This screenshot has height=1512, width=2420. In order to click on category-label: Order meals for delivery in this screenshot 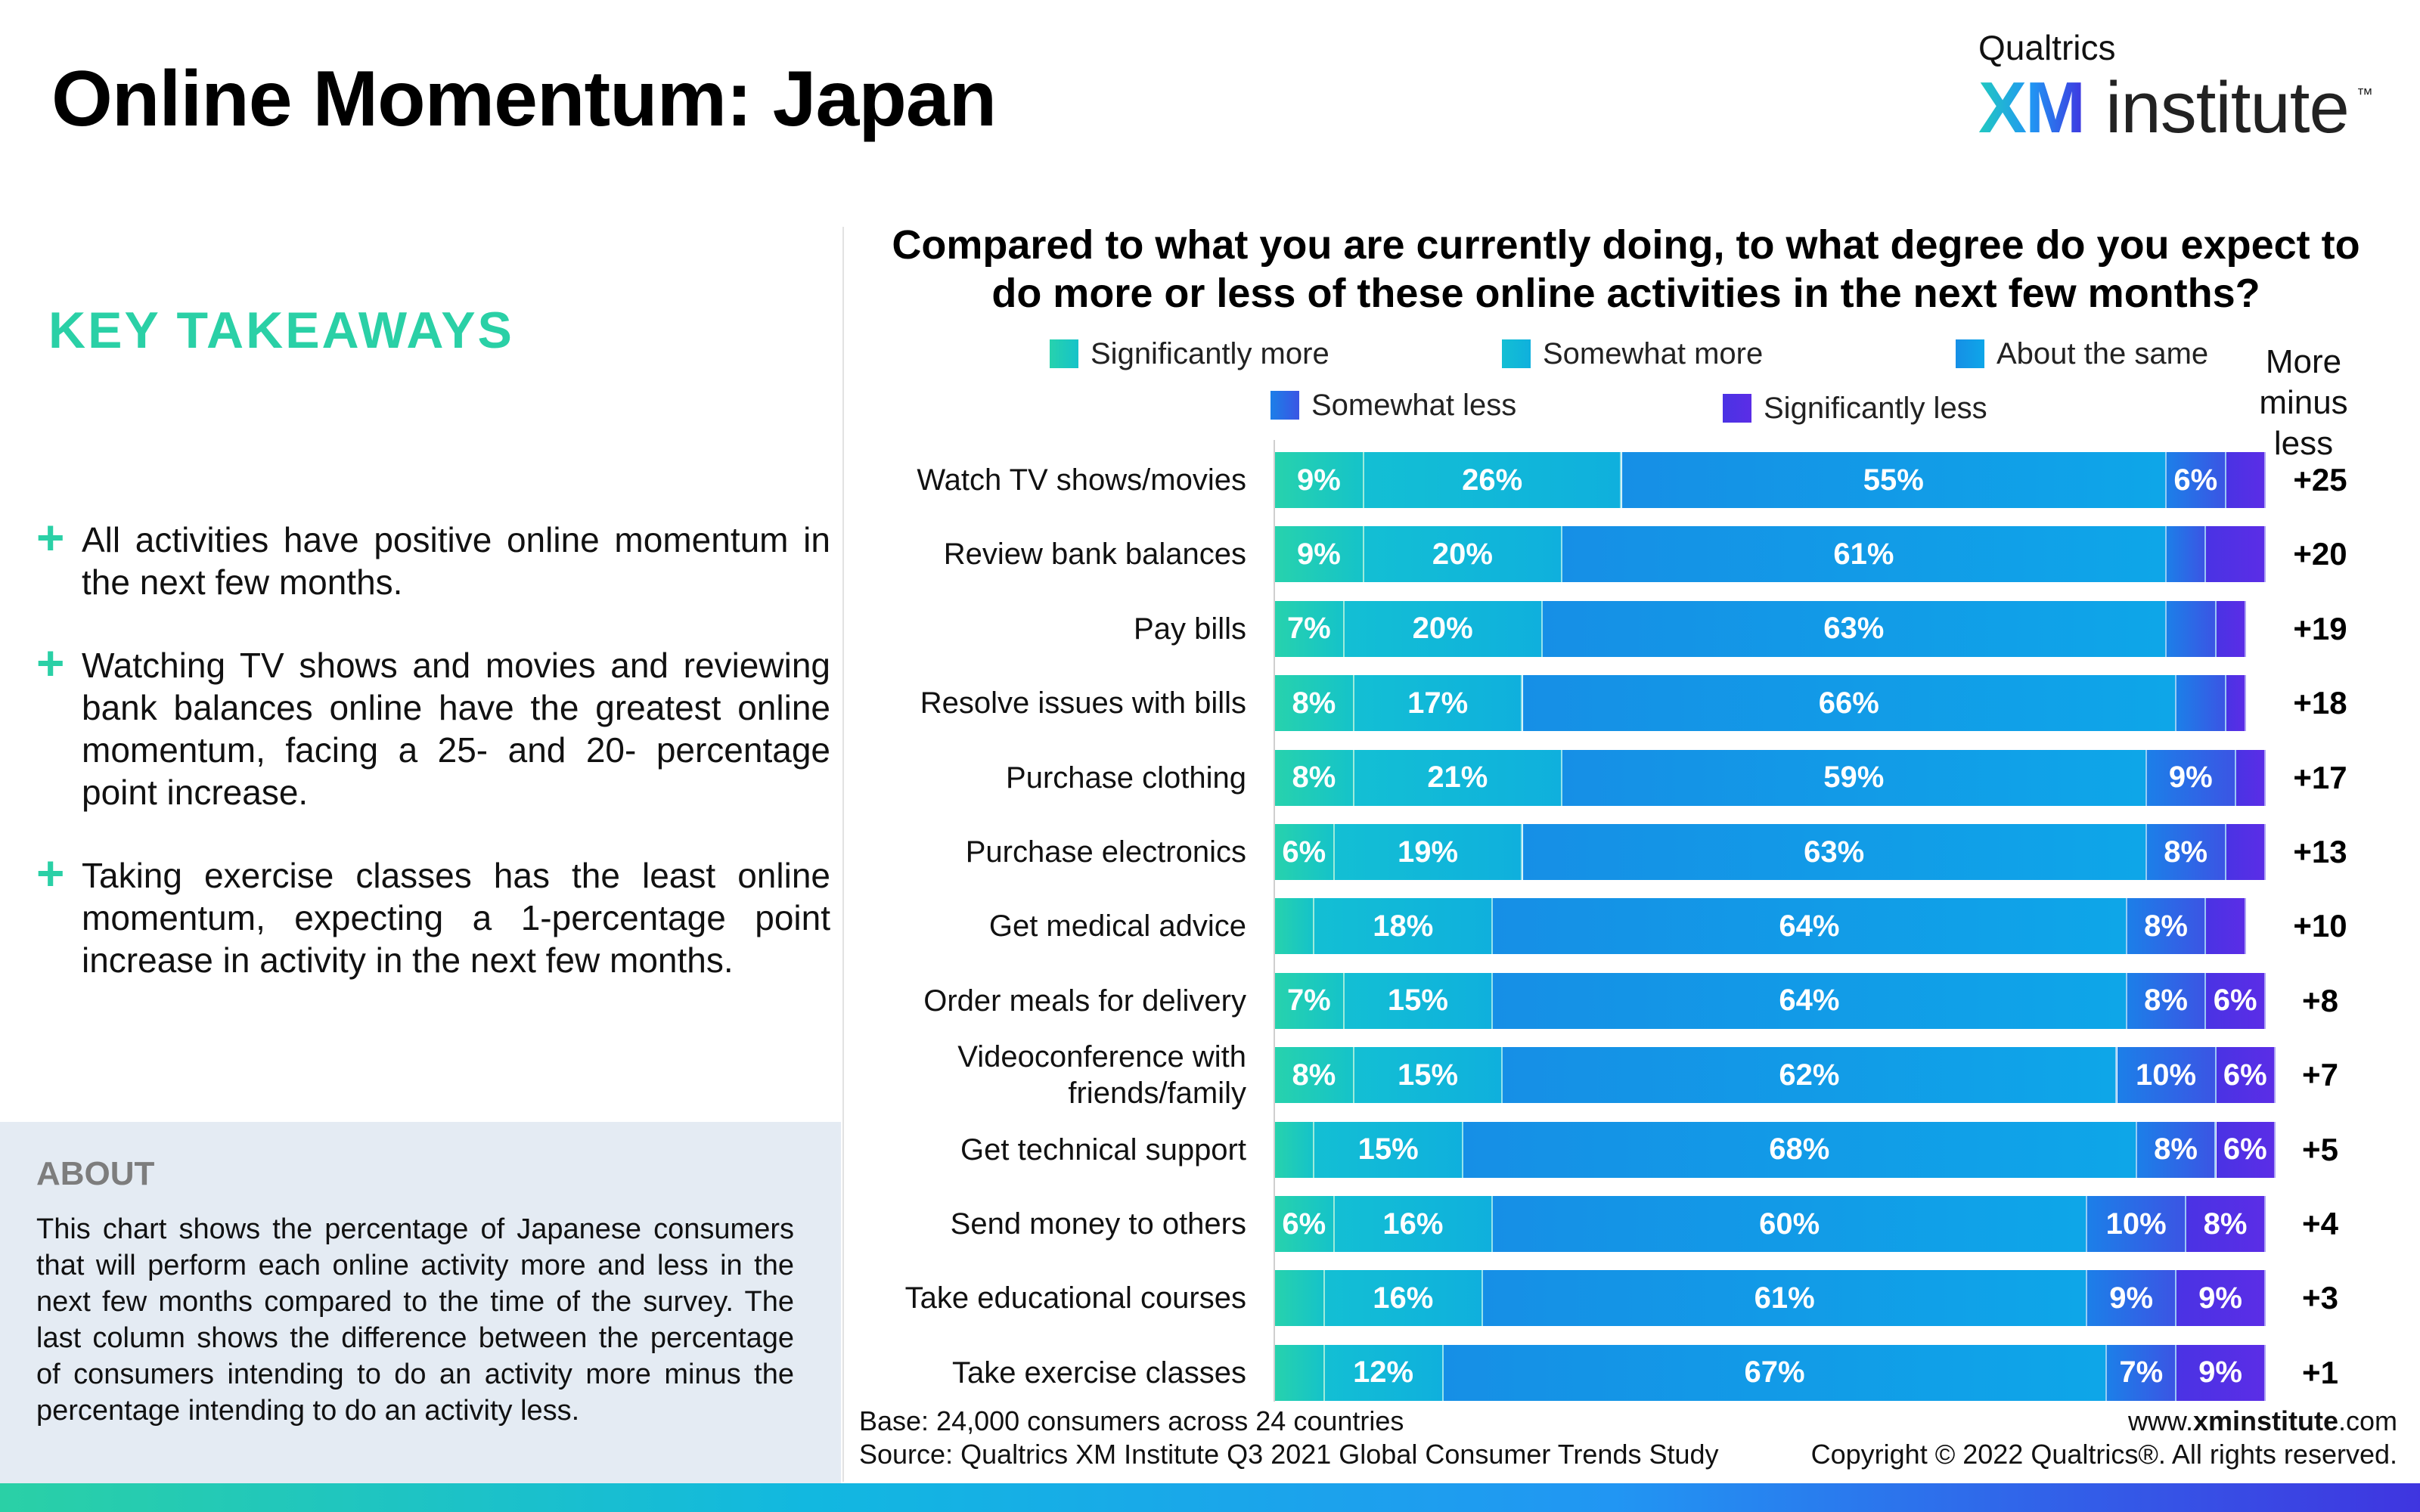, I will do `click(1084, 1001)`.